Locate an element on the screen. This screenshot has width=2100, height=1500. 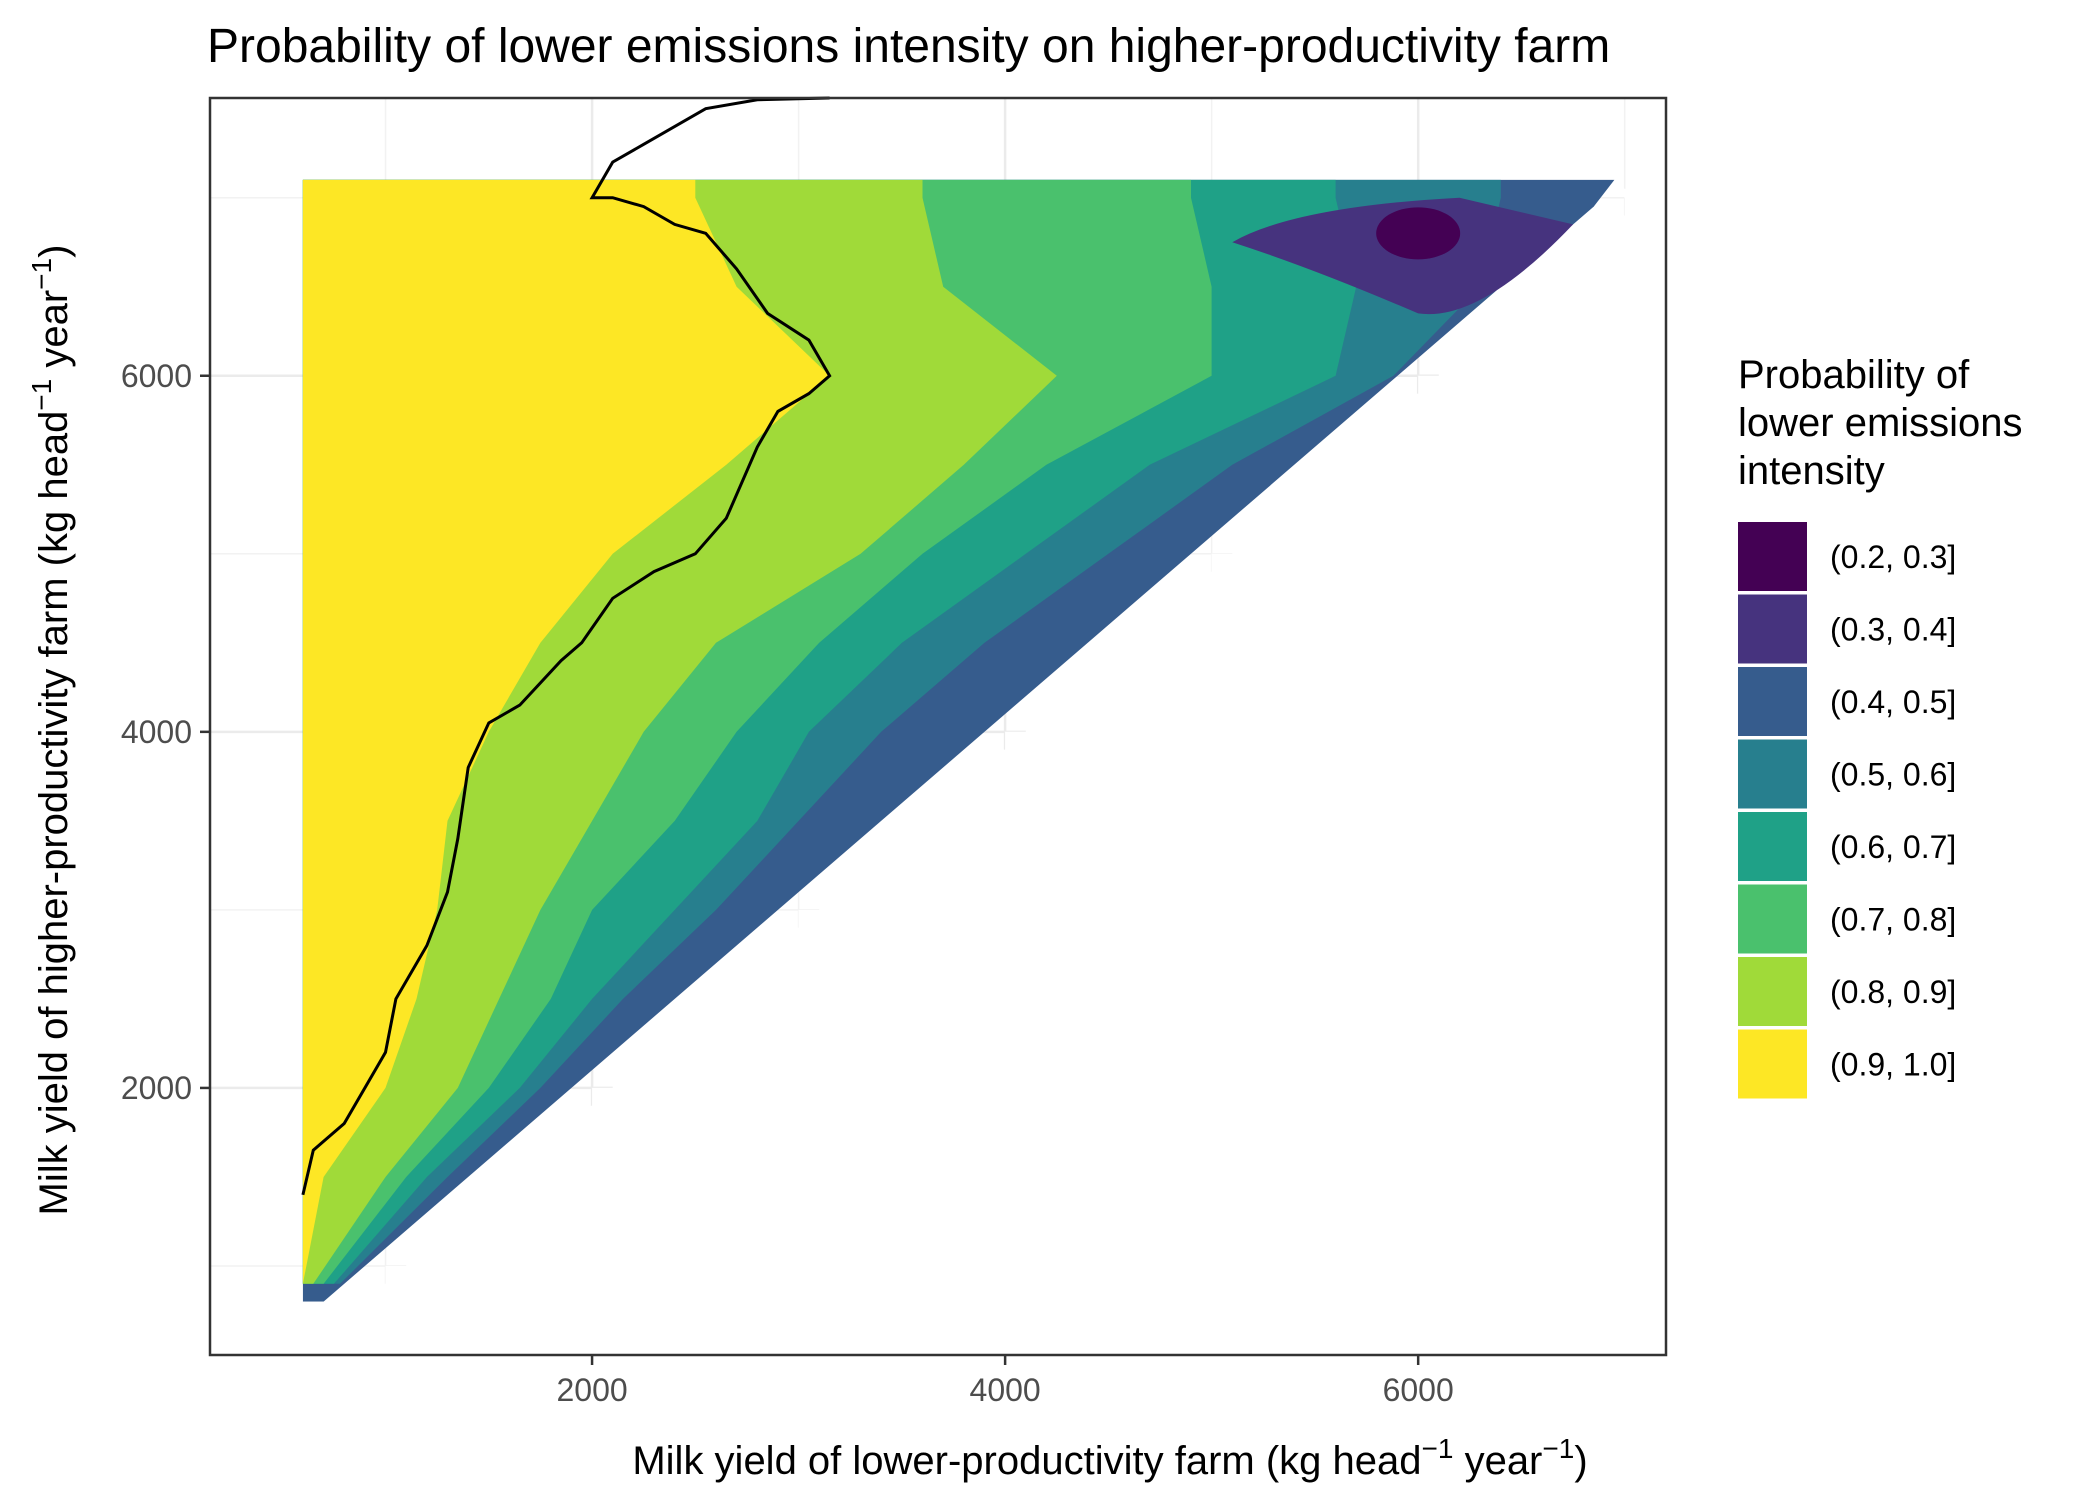
y-tick-label: 4000 is located at coordinates (156, 732).